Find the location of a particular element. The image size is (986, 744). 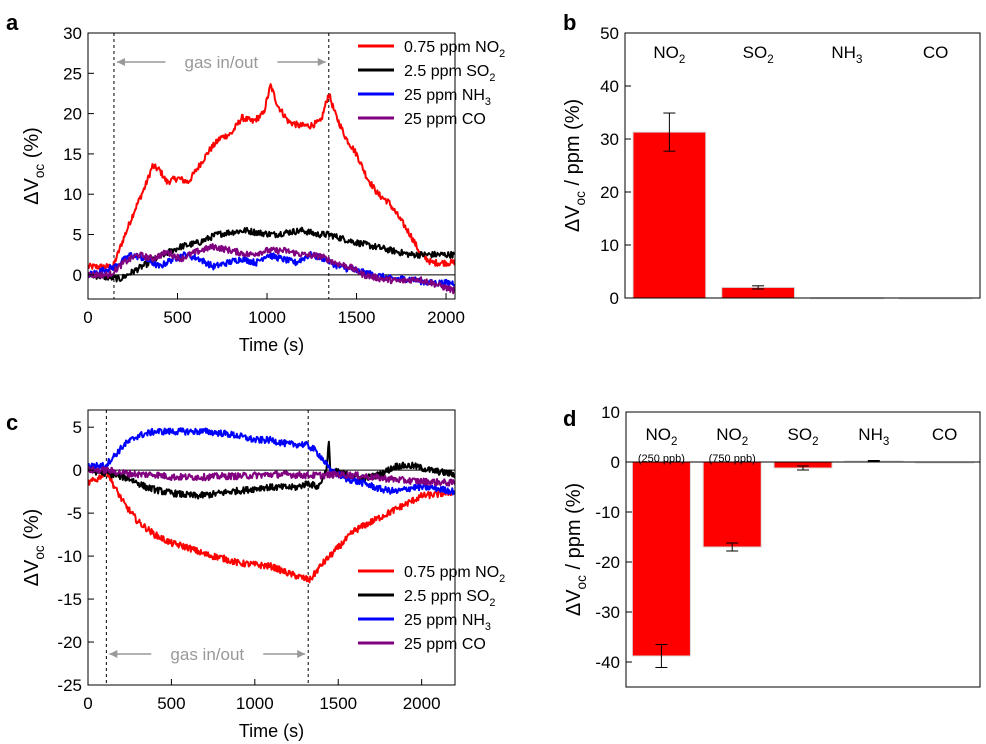

panel-label-b: b is located at coordinates (569, 22).